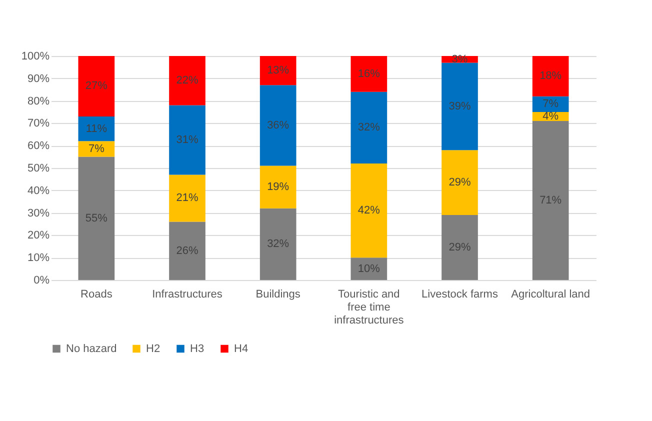 The image size is (652, 421). I want to click on y-tick-label: 0%, so click(42, 280).